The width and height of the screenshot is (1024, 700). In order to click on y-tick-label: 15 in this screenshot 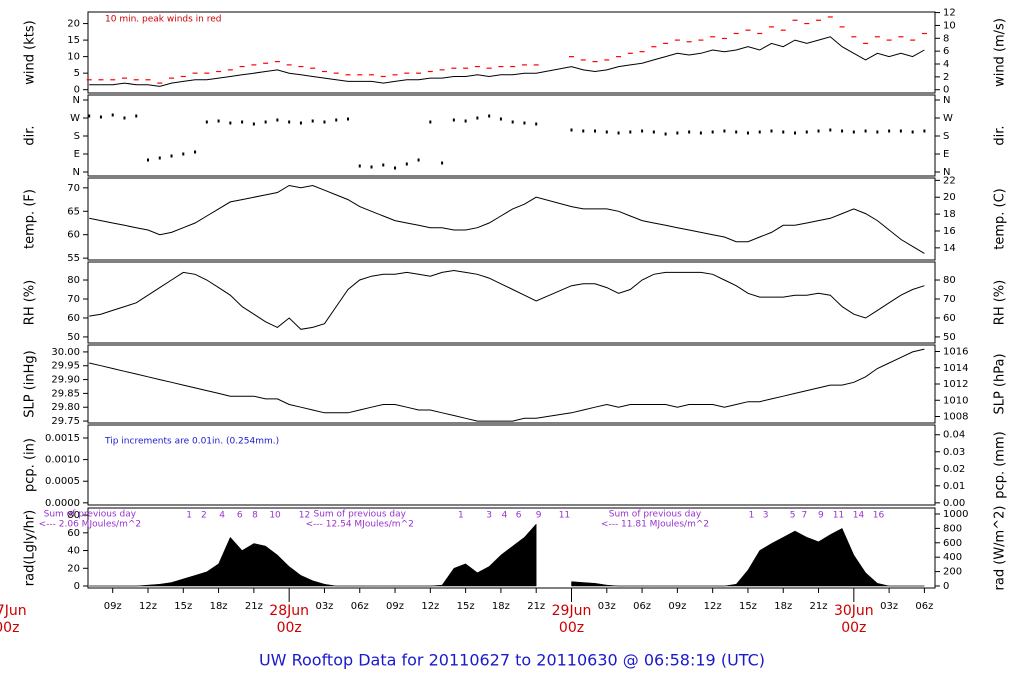, I will do `click(73, 40)`.